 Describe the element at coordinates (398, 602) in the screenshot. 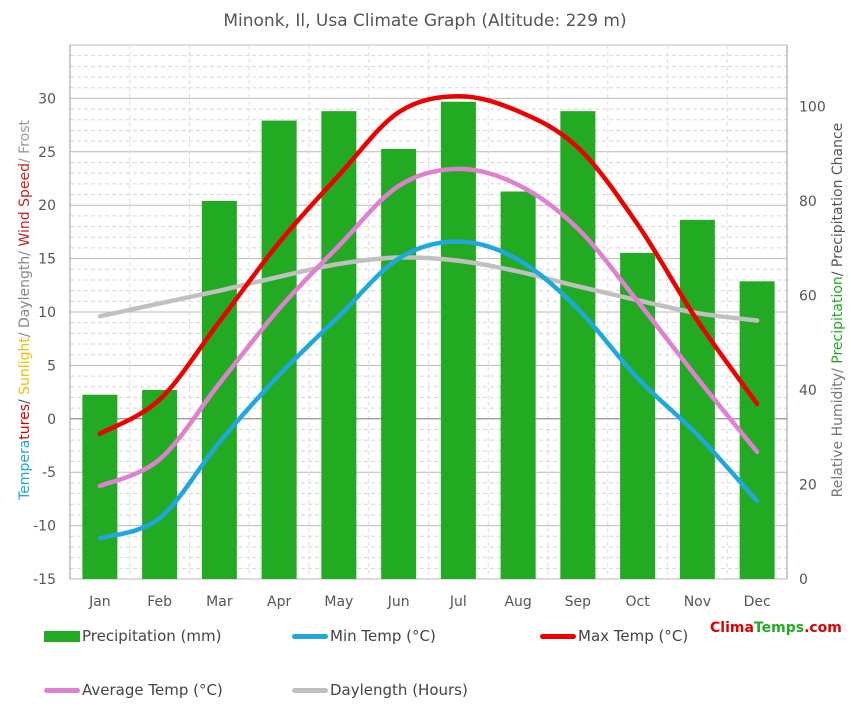

I see `x-tick-label: Jun` at that location.